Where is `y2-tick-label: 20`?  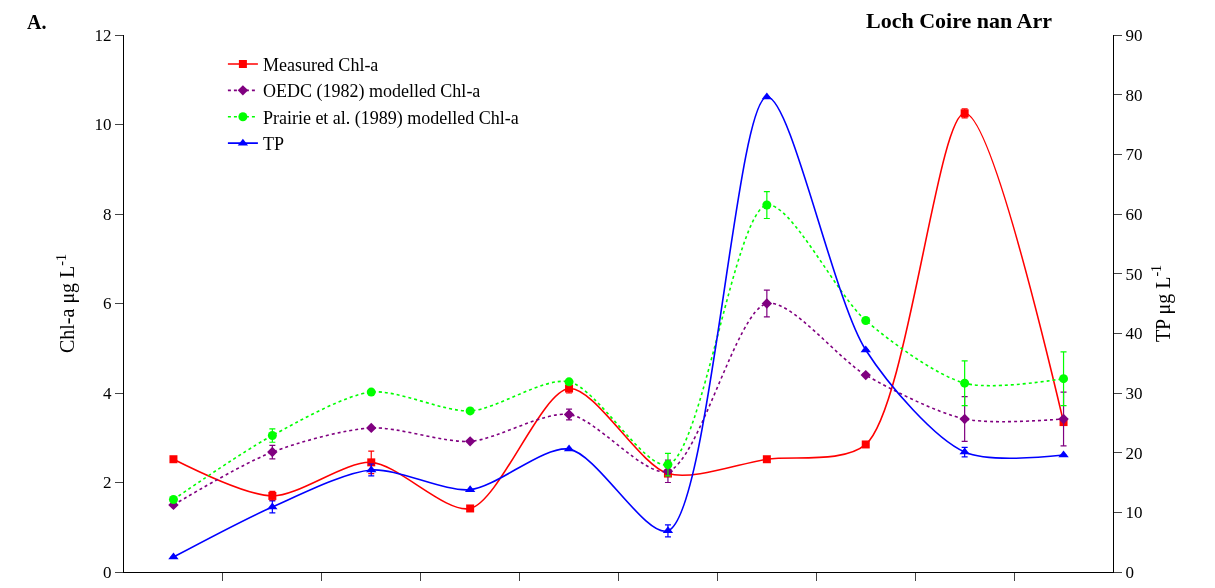 y2-tick-label: 20 is located at coordinates (1134, 453).